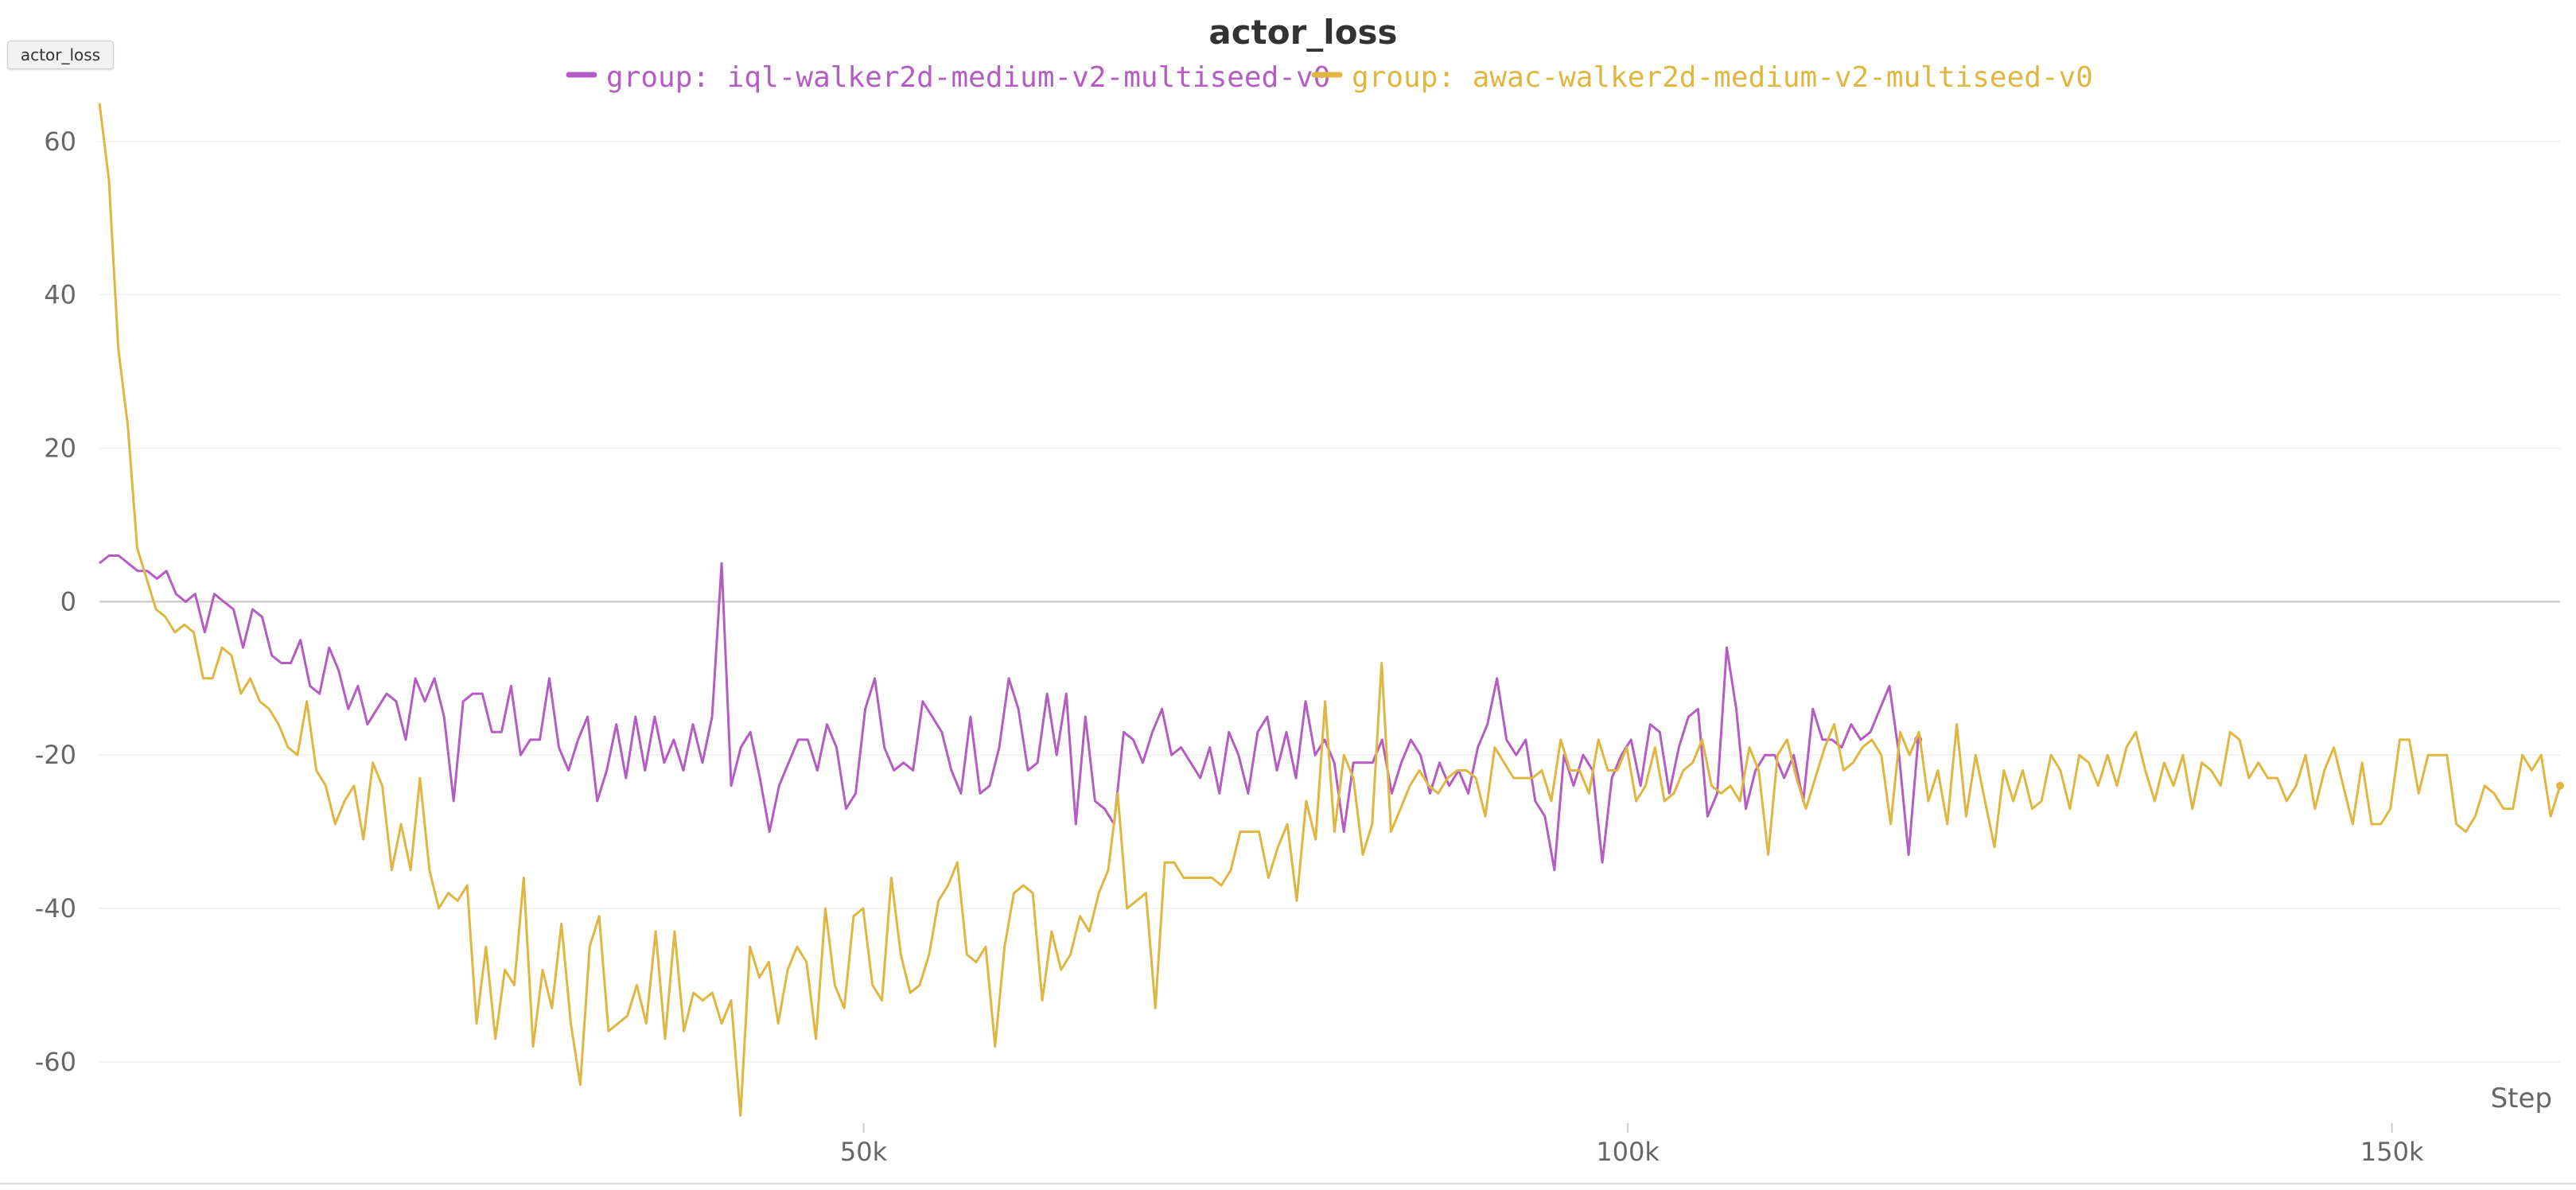 The width and height of the screenshot is (2576, 1190). I want to click on y-tick-label: -40, so click(56, 908).